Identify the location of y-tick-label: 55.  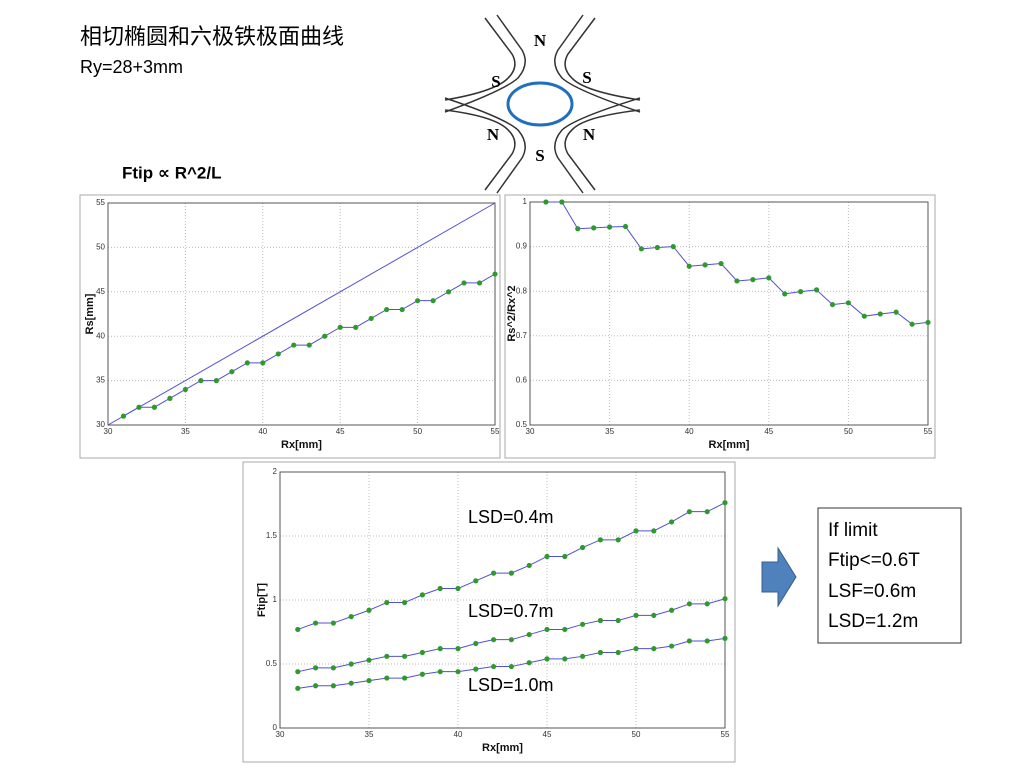
(100, 202).